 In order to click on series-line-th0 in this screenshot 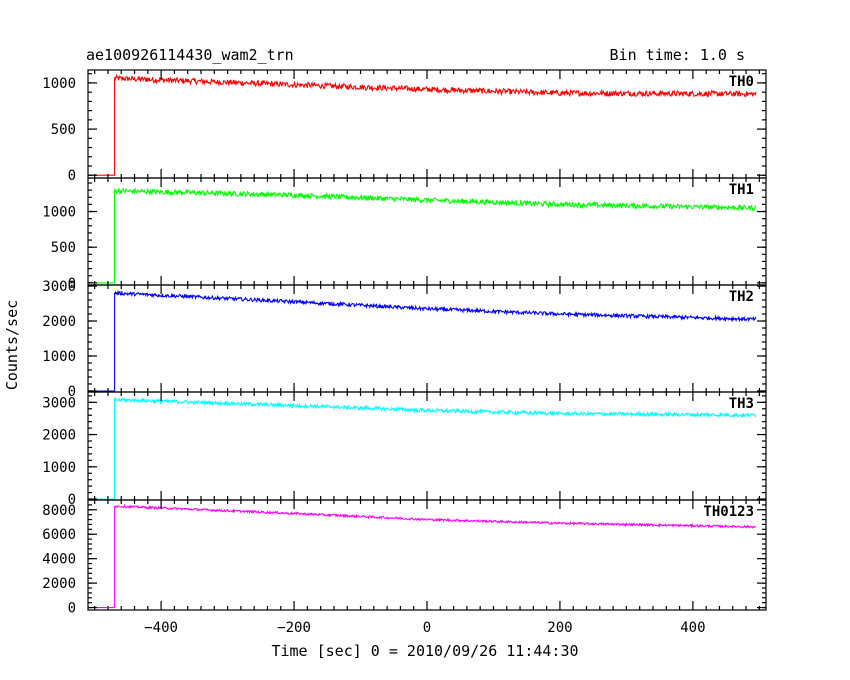, I will do `click(425, 124)`.